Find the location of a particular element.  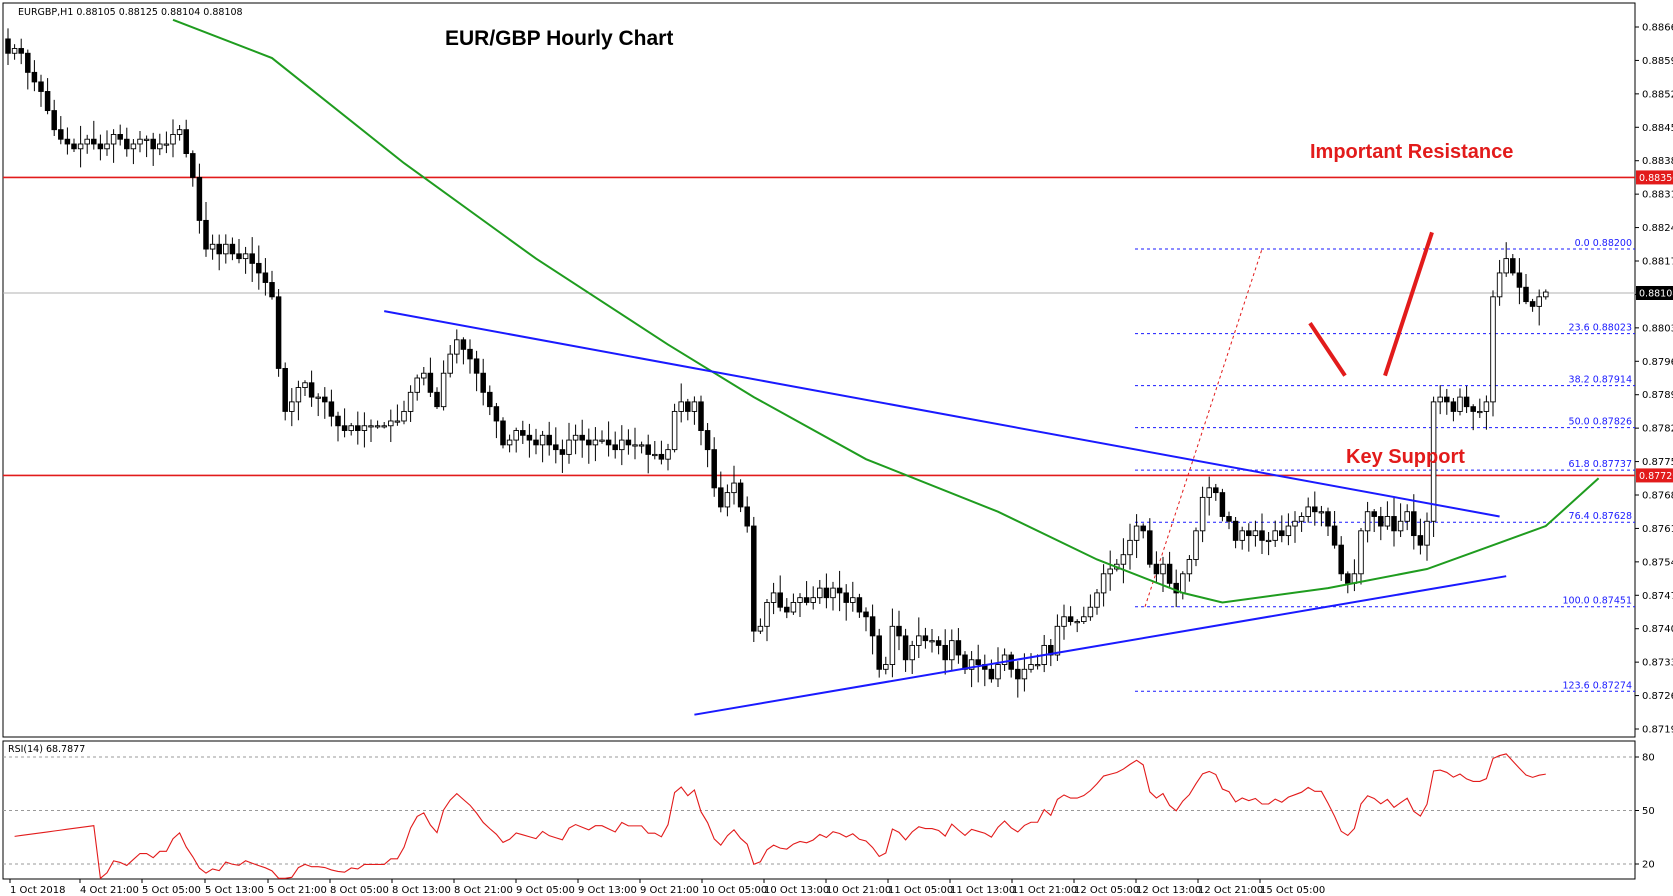

x-axis-tick-label: 12 Oct 21:00 is located at coordinates (1230, 890).